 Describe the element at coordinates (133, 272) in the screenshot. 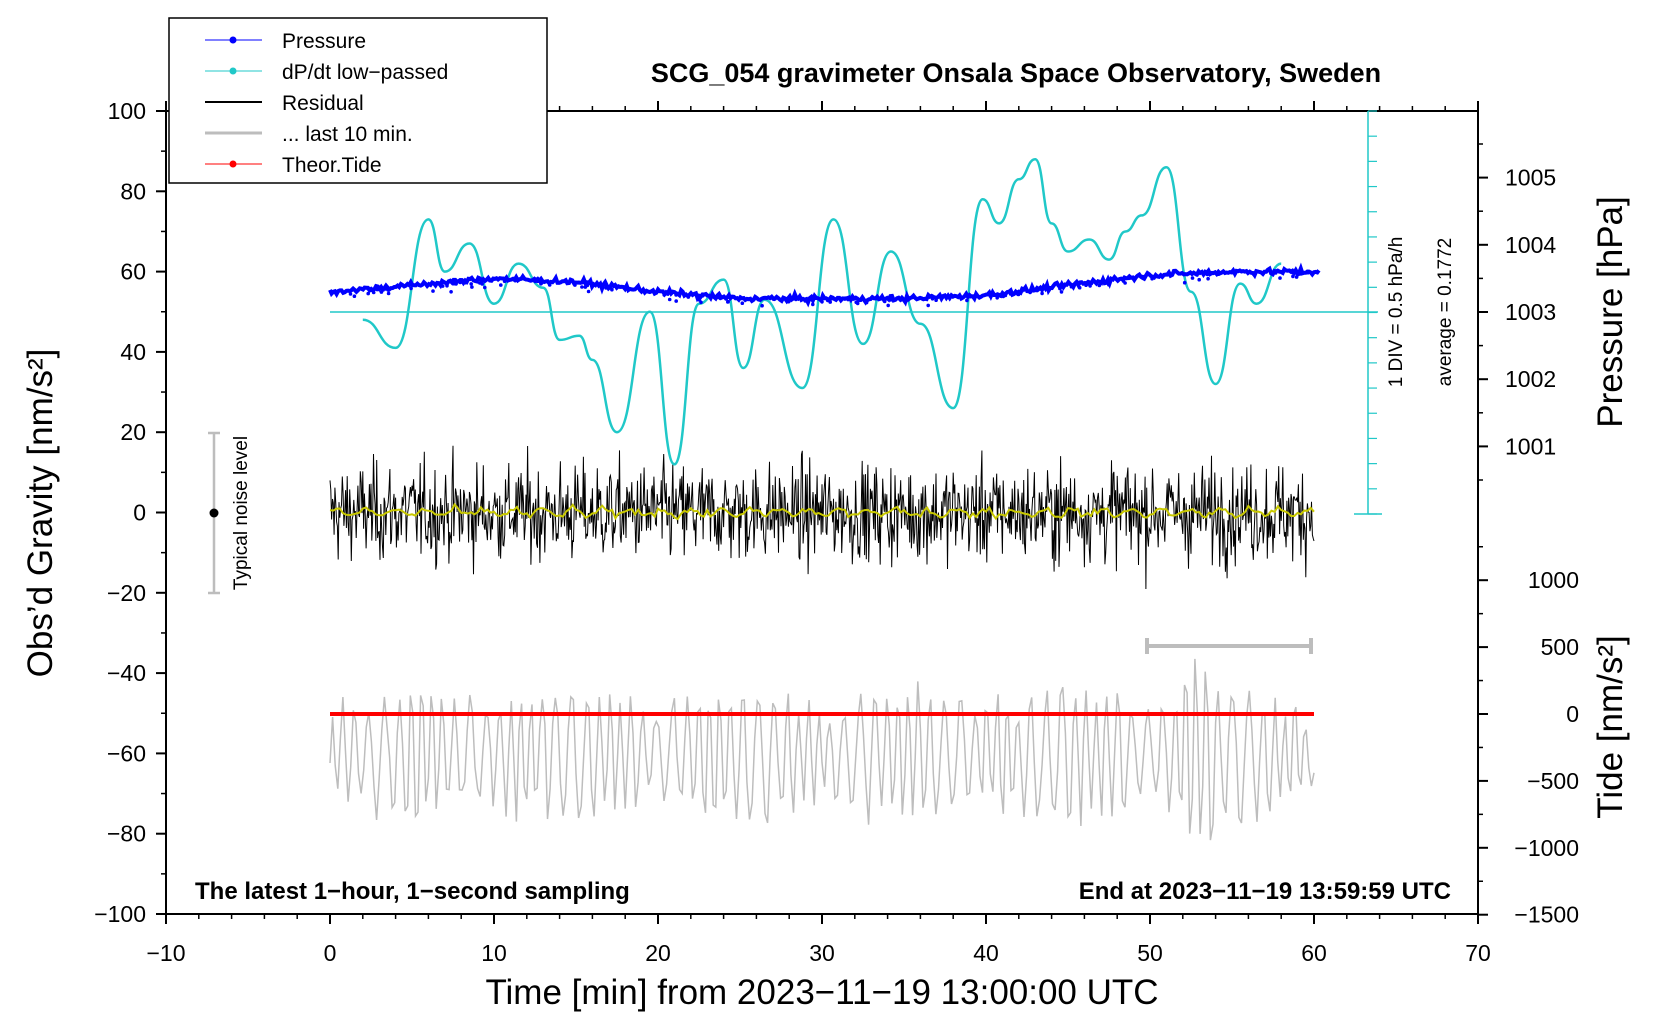

I see `y-tick-label: 60` at that location.